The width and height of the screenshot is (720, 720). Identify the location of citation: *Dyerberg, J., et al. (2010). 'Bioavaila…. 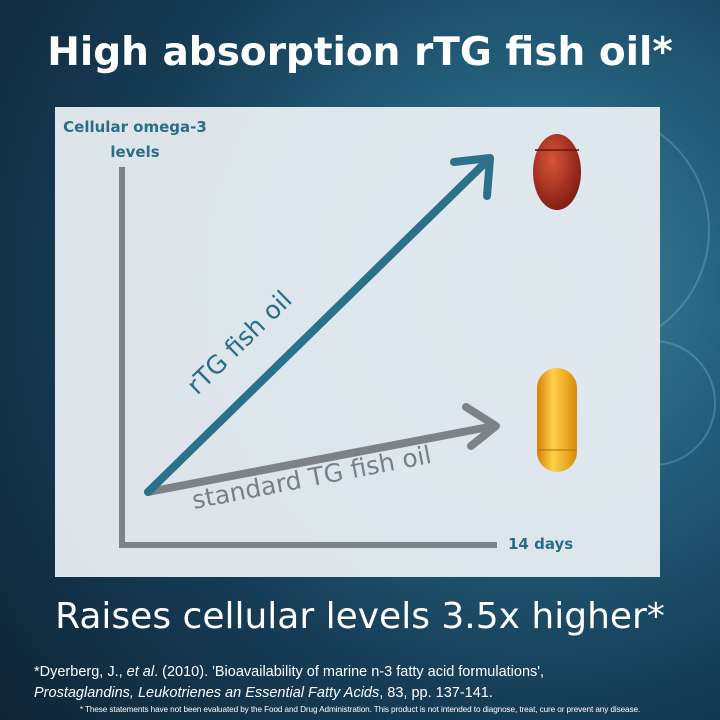
(374, 683).